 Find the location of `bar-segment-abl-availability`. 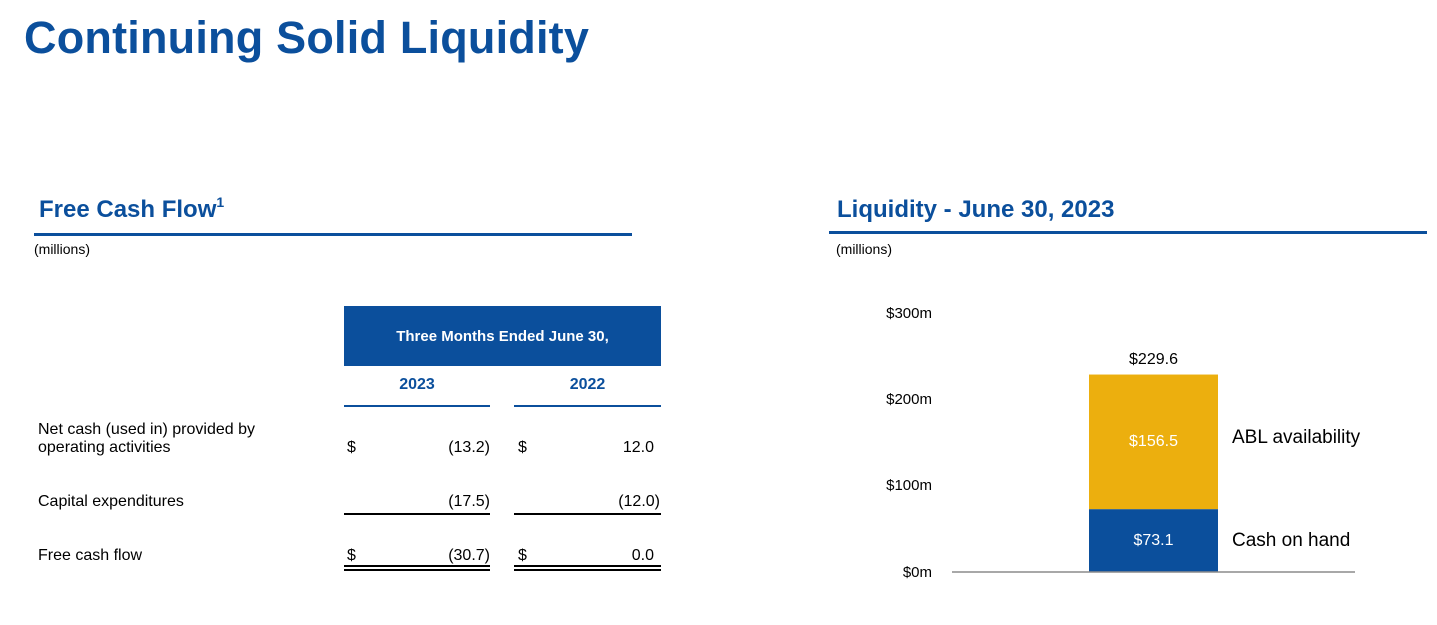

bar-segment-abl-availability is located at coordinates (1153, 442).